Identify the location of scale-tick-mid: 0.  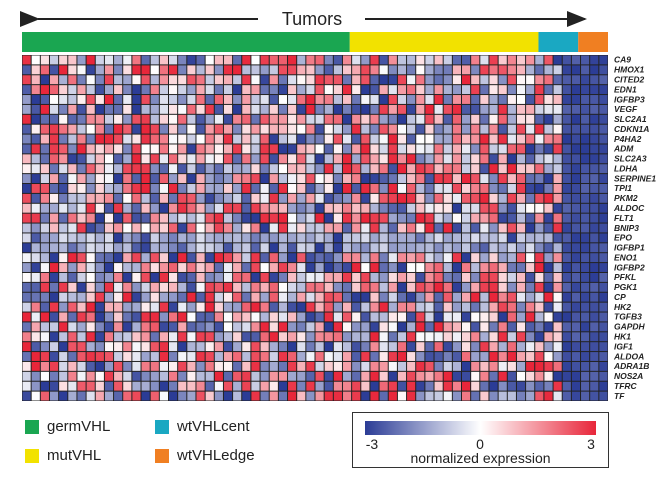
(480, 444).